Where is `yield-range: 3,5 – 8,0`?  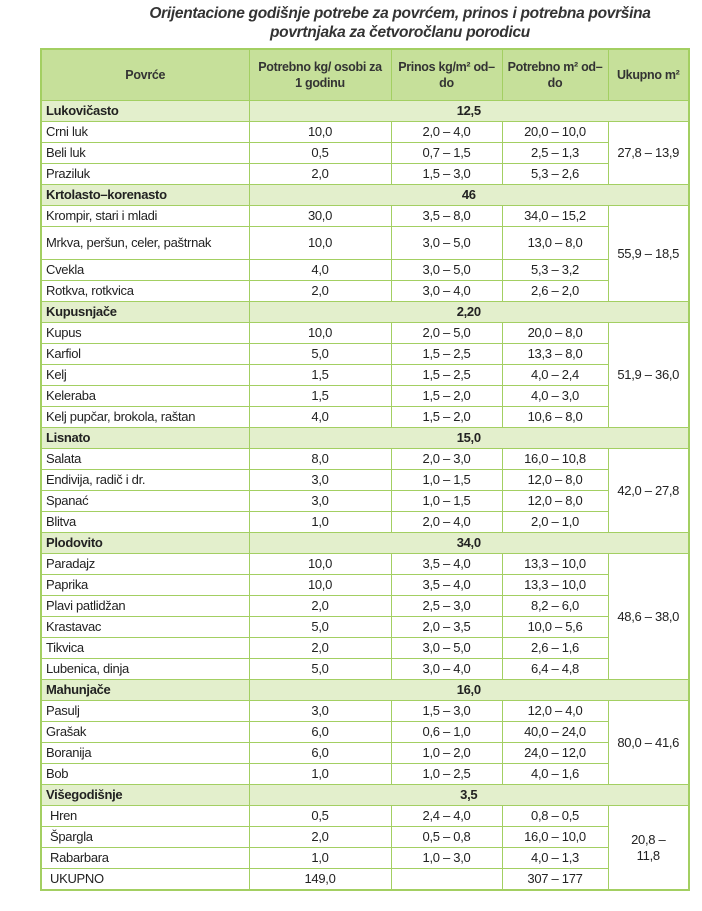 yield-range: 3,5 – 8,0 is located at coordinates (446, 216).